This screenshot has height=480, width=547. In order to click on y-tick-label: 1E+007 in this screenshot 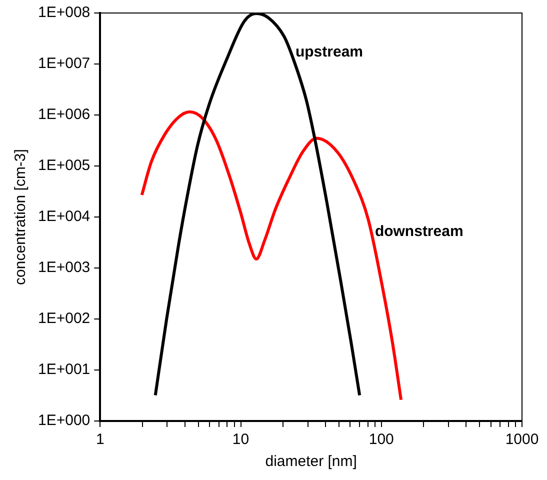, I will do `click(64, 63)`.